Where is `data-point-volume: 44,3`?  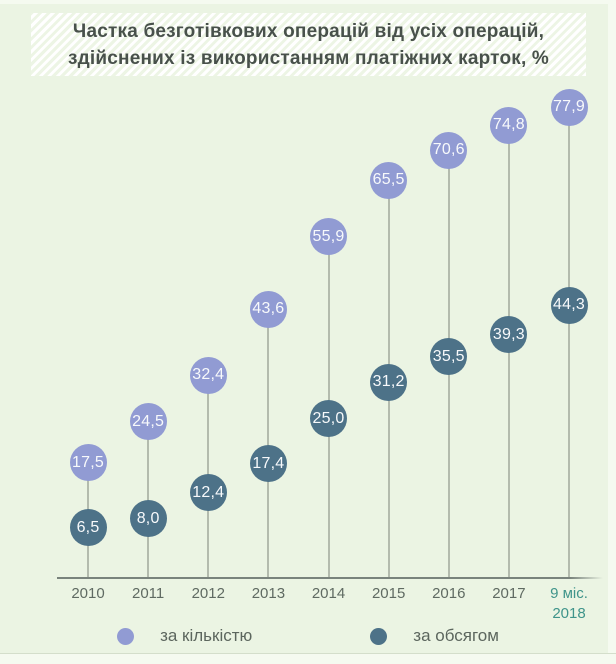 data-point-volume: 44,3 is located at coordinates (569, 305).